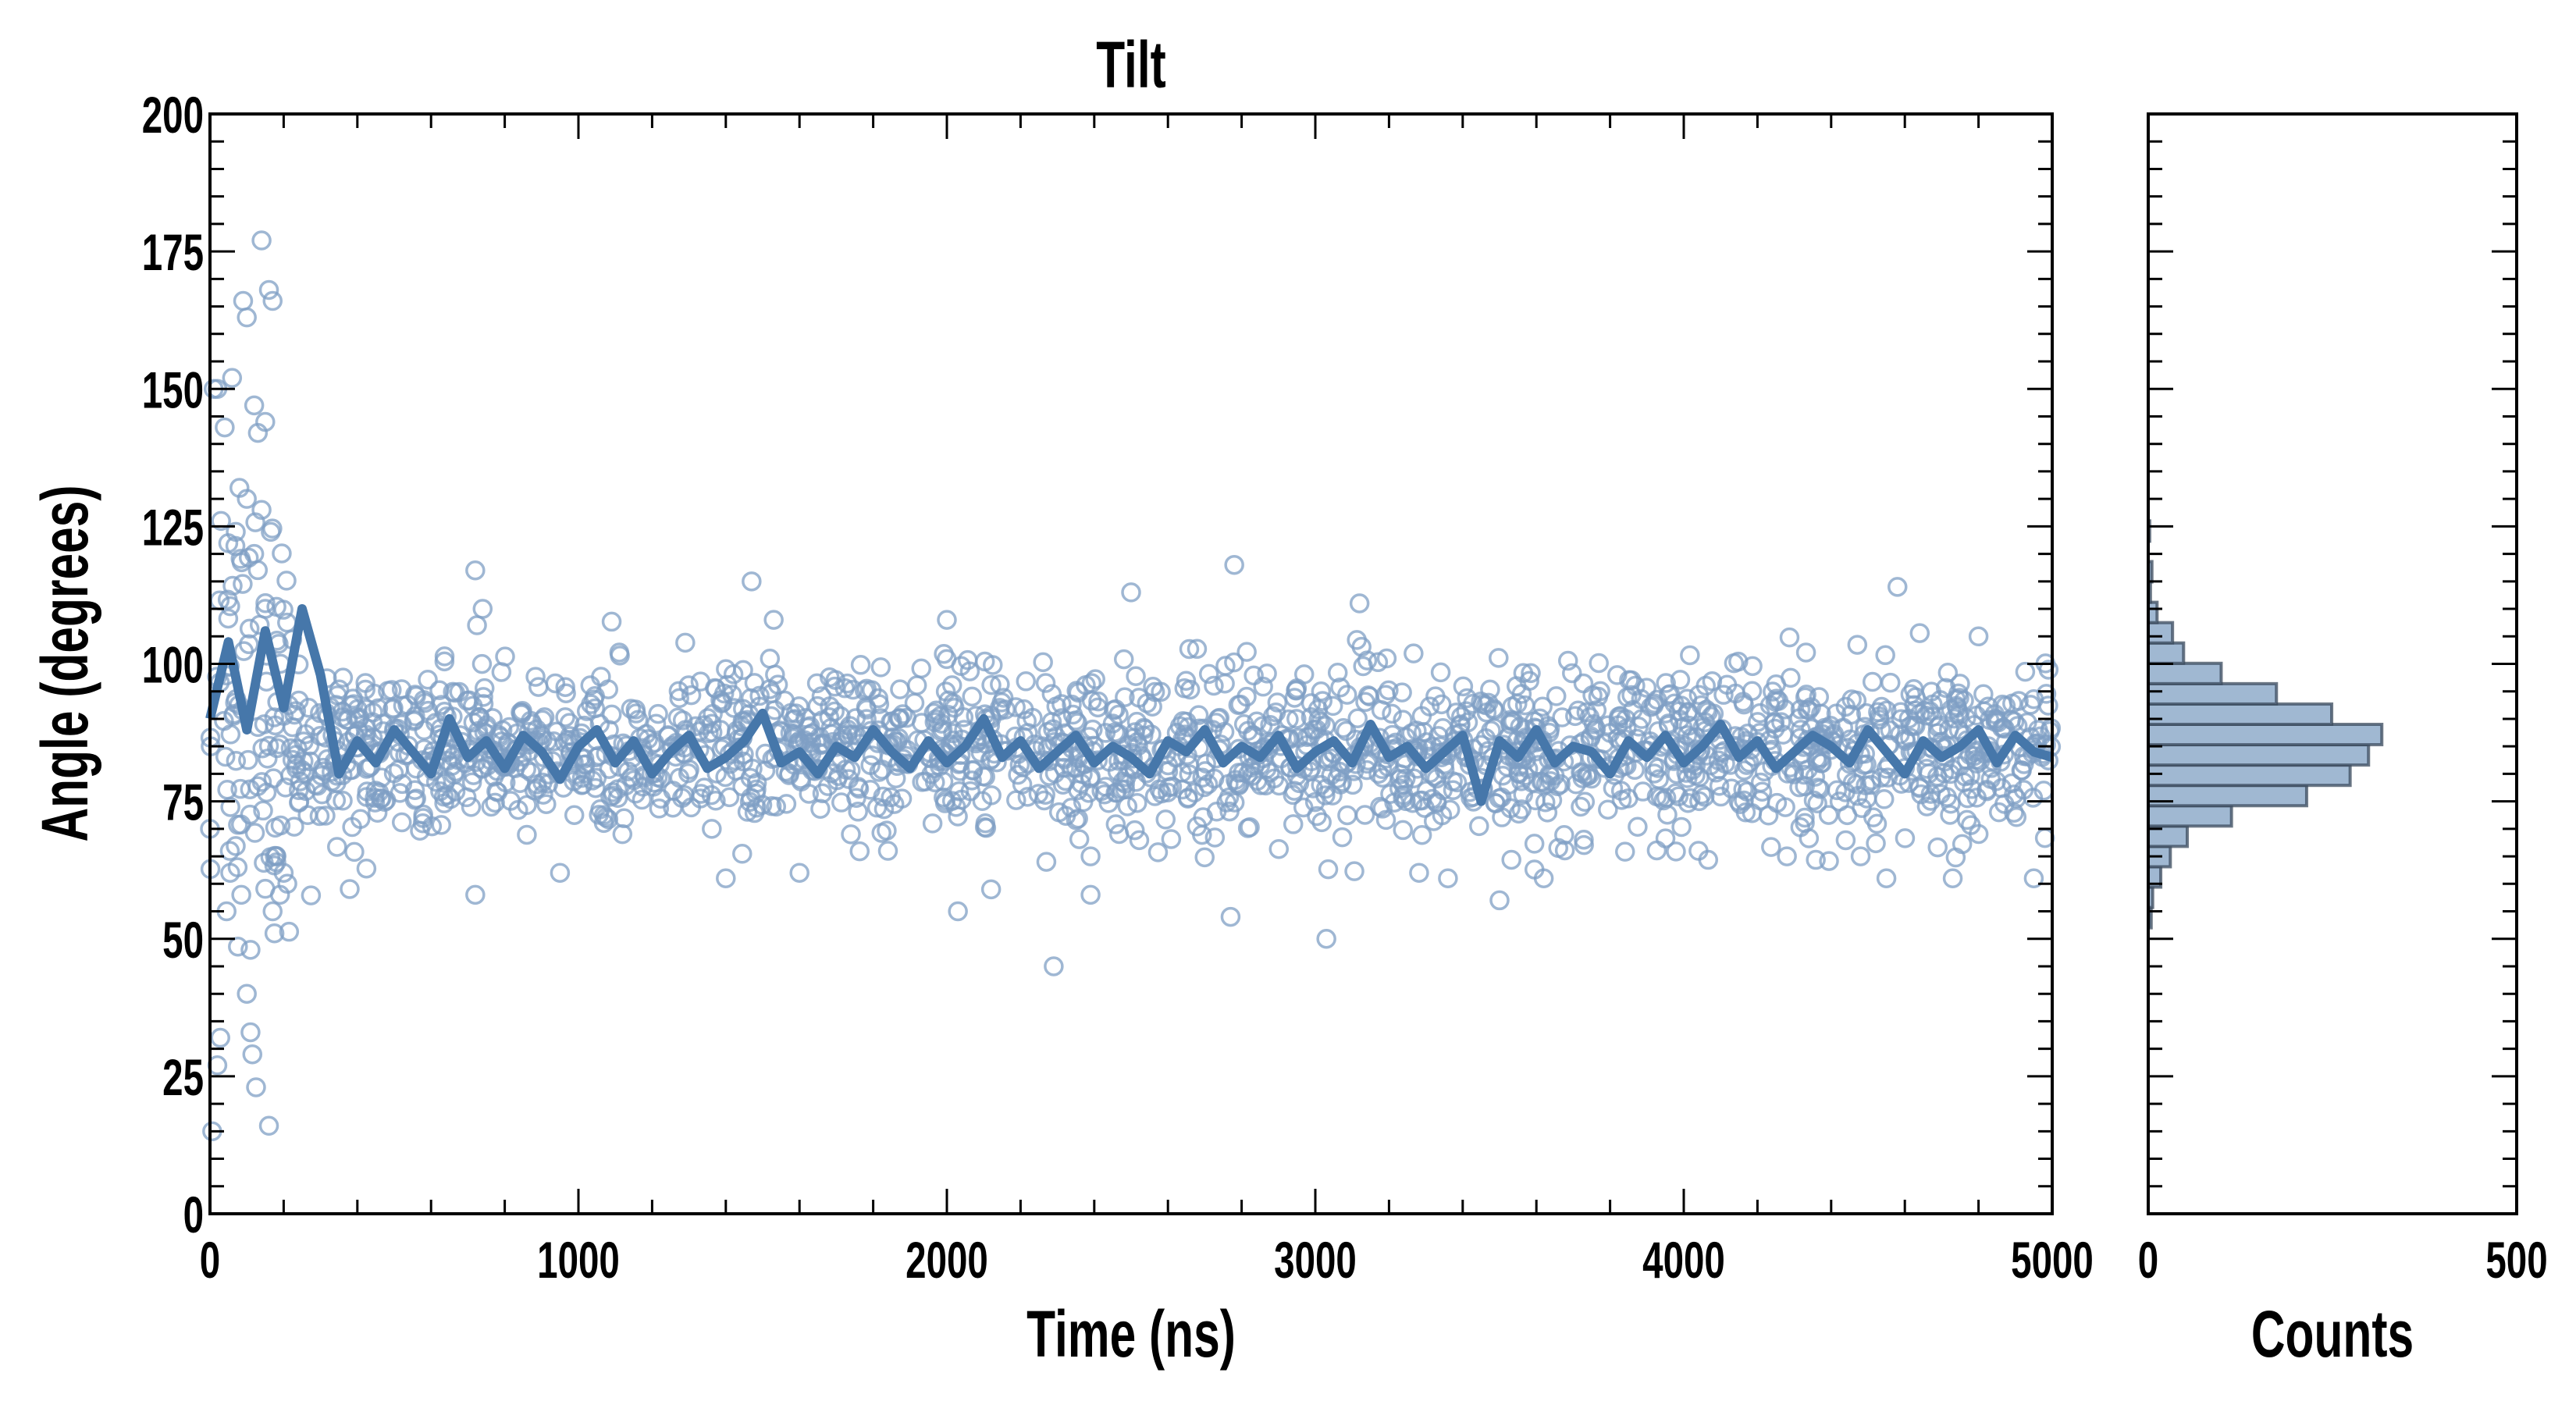 Image resolution: width=2576 pixels, height=1405 pixels. What do you see at coordinates (173, 254) in the screenshot?
I see `y-tick-label: 175` at bounding box center [173, 254].